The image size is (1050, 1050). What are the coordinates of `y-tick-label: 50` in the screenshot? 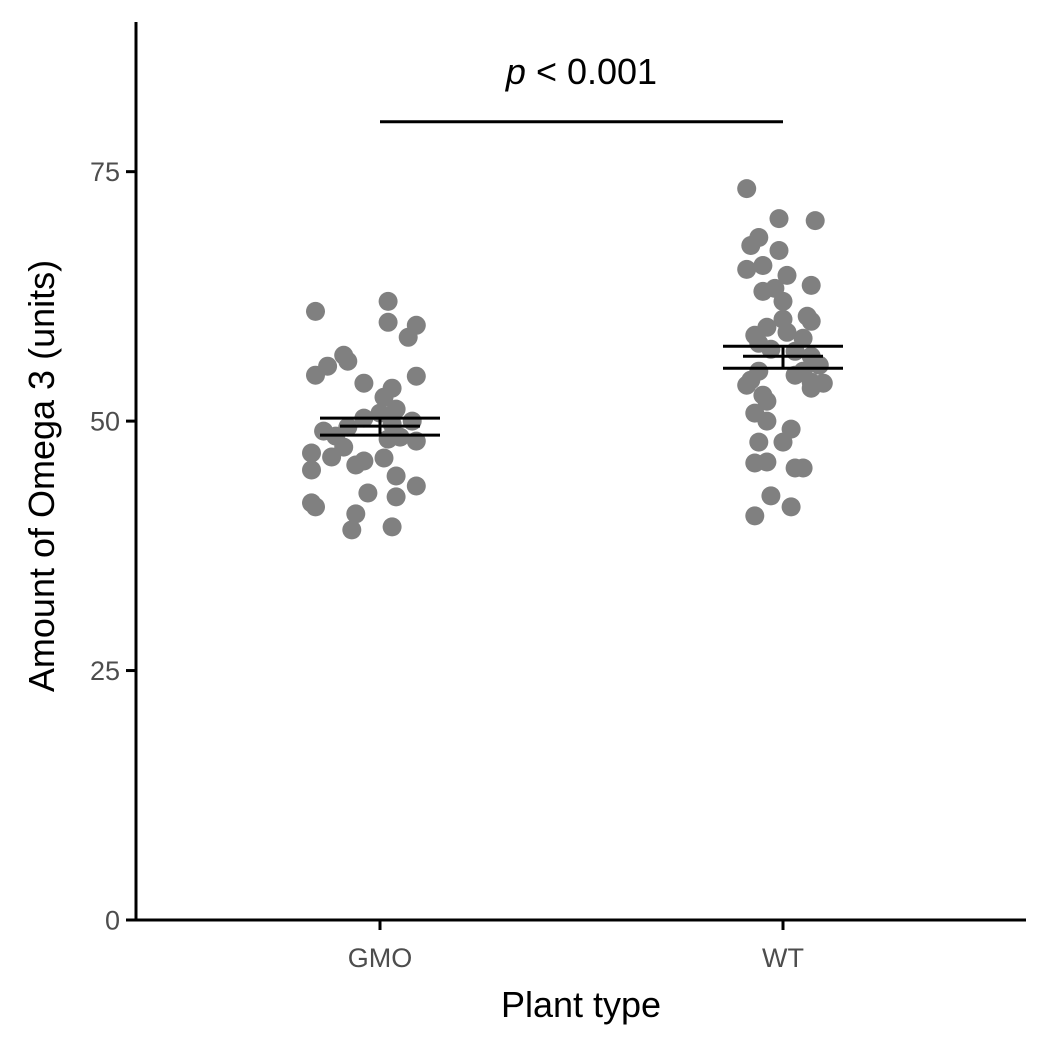 It's located at (105, 422).